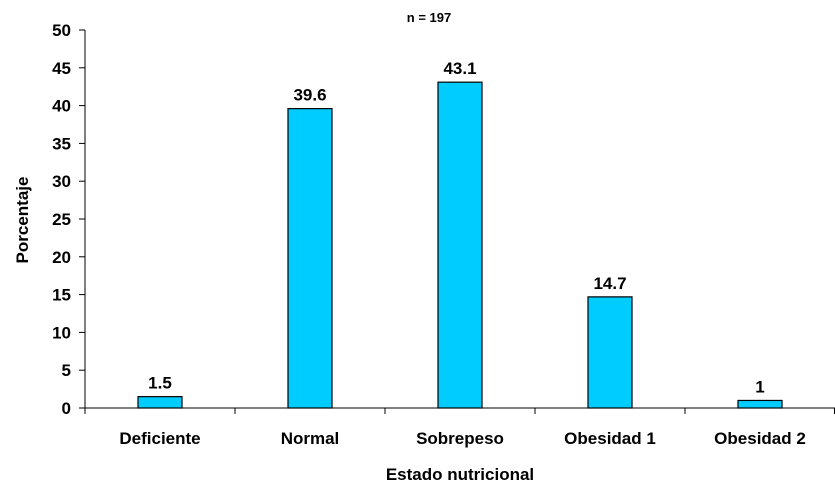  Describe the element at coordinates (61, 181) in the screenshot. I see `y-tick-label: 30` at that location.